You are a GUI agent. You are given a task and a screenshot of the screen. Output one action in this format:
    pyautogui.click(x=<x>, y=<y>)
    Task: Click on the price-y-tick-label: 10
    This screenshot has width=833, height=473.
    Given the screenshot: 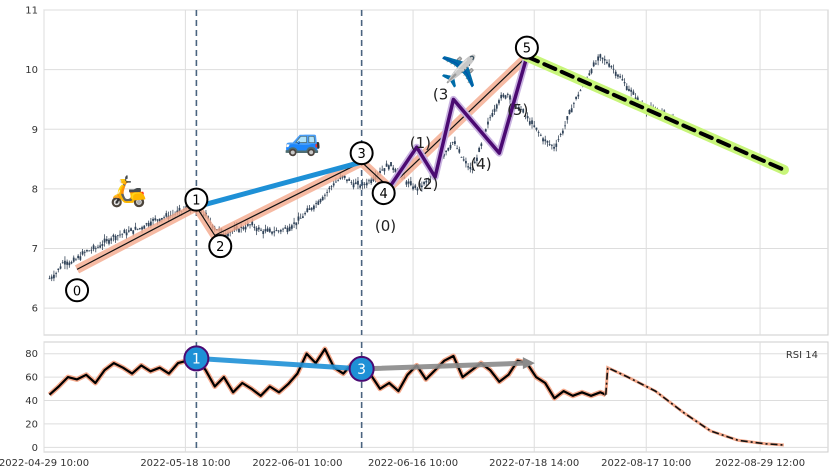 What is the action you would take?
    pyautogui.click(x=31, y=70)
    